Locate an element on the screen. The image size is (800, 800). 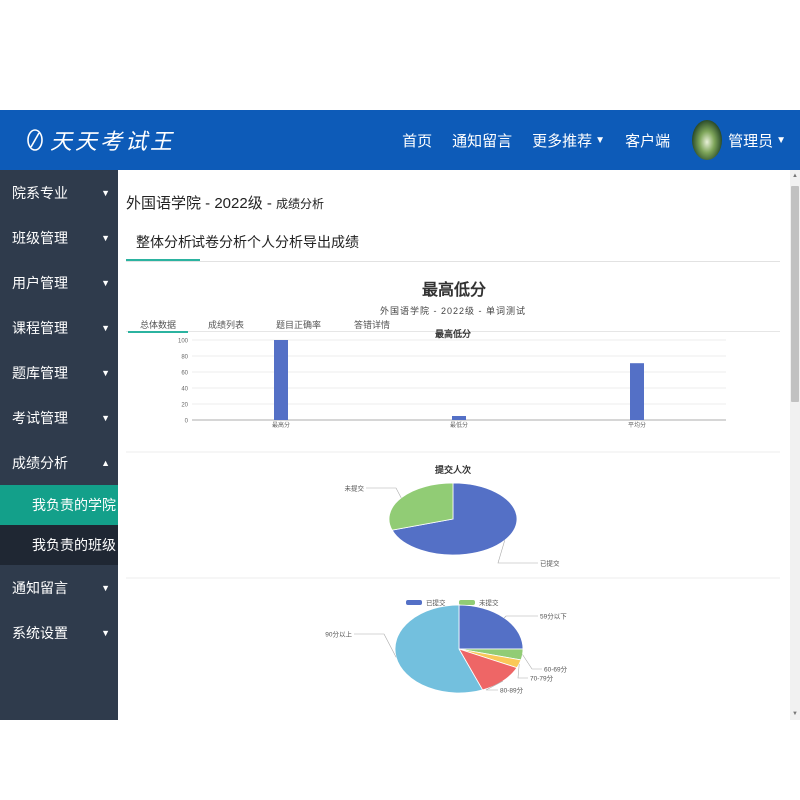
sidebar-subitem-my-college: 我负责的学院 is located at coordinates (59, 505).